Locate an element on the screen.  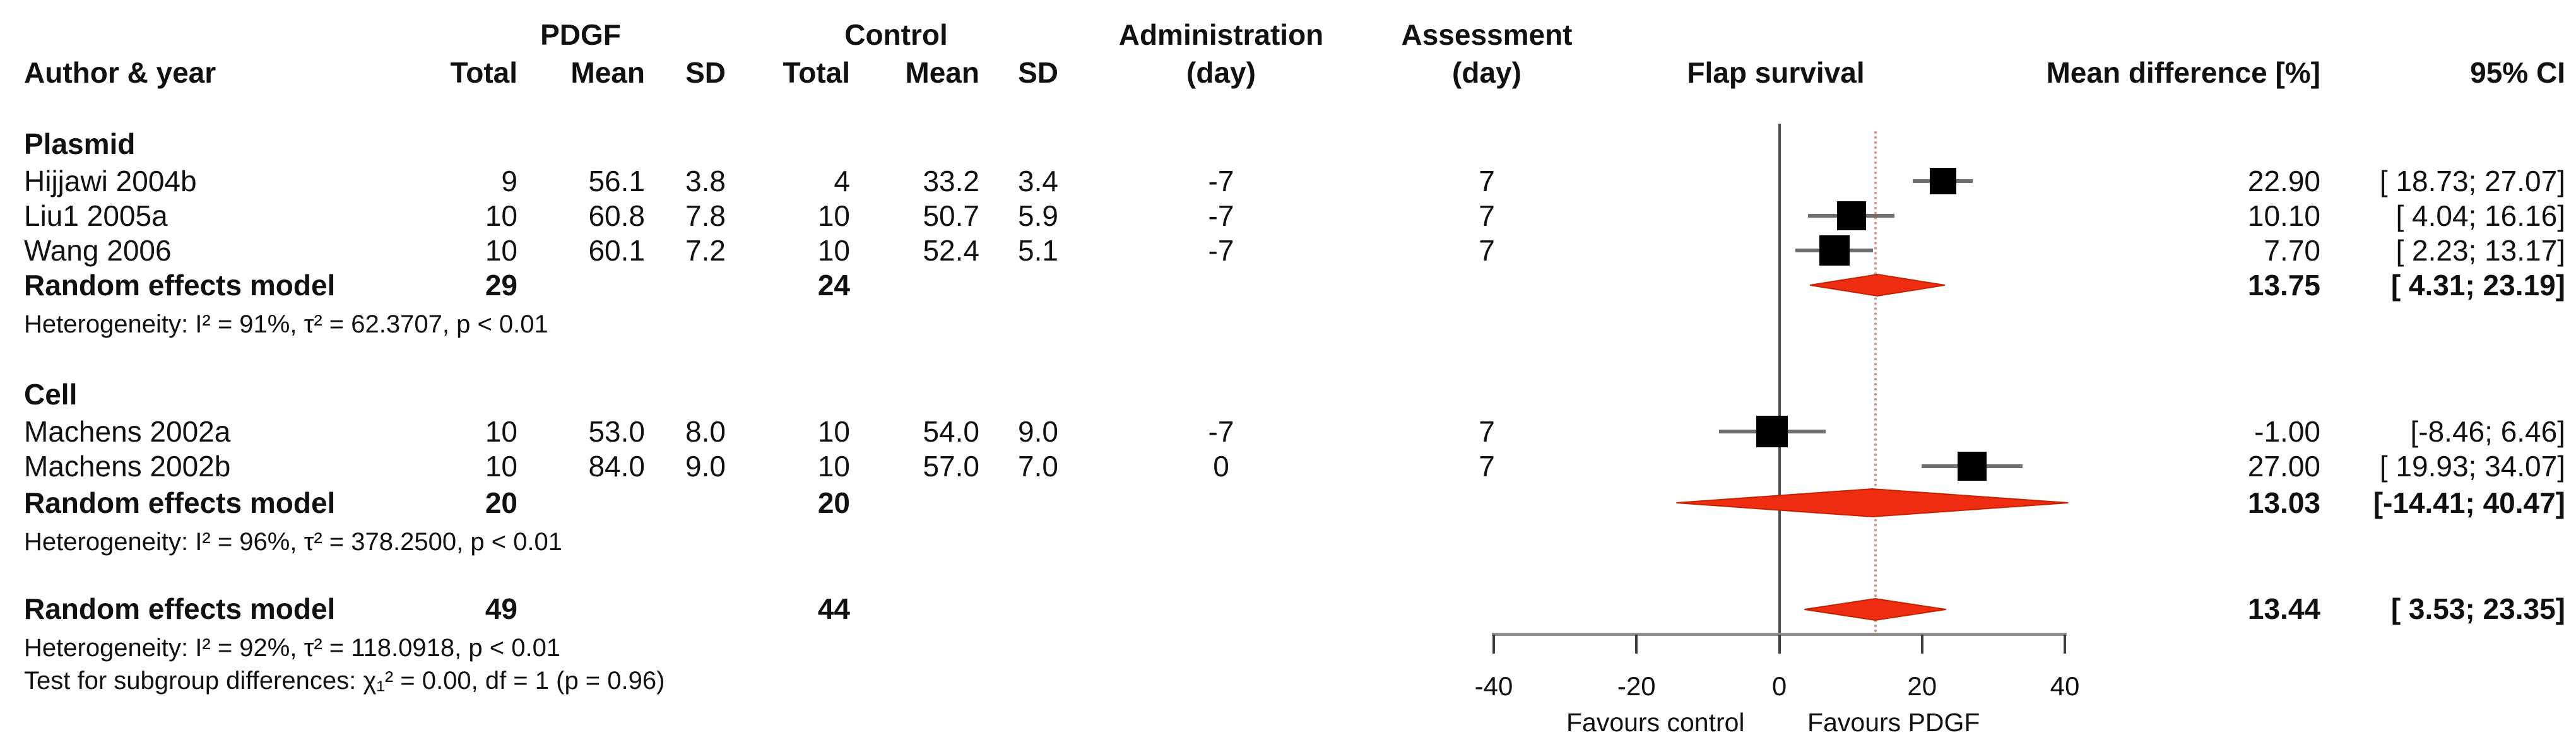
x-axis-tick-label: 0 is located at coordinates (1779, 686).